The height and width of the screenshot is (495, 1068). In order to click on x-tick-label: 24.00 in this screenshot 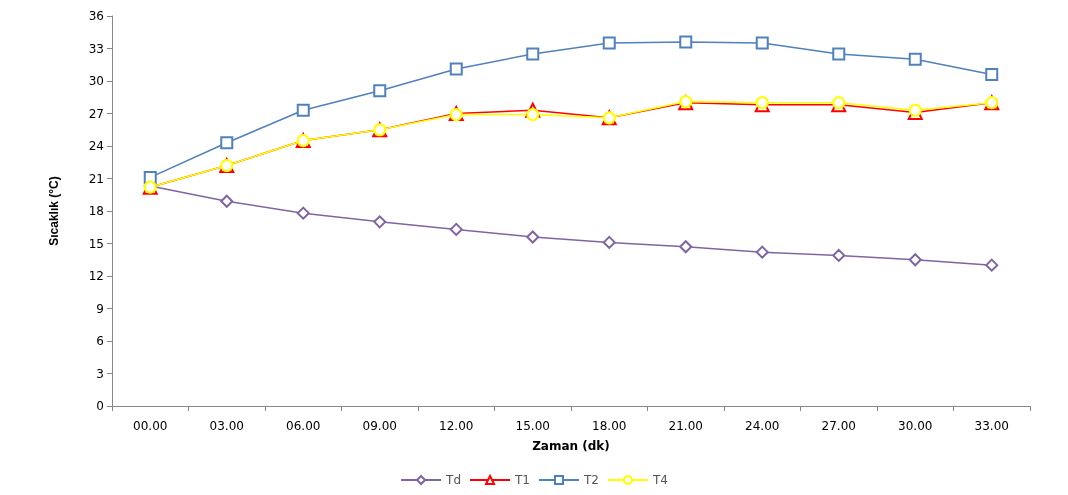, I will do `click(762, 426)`.